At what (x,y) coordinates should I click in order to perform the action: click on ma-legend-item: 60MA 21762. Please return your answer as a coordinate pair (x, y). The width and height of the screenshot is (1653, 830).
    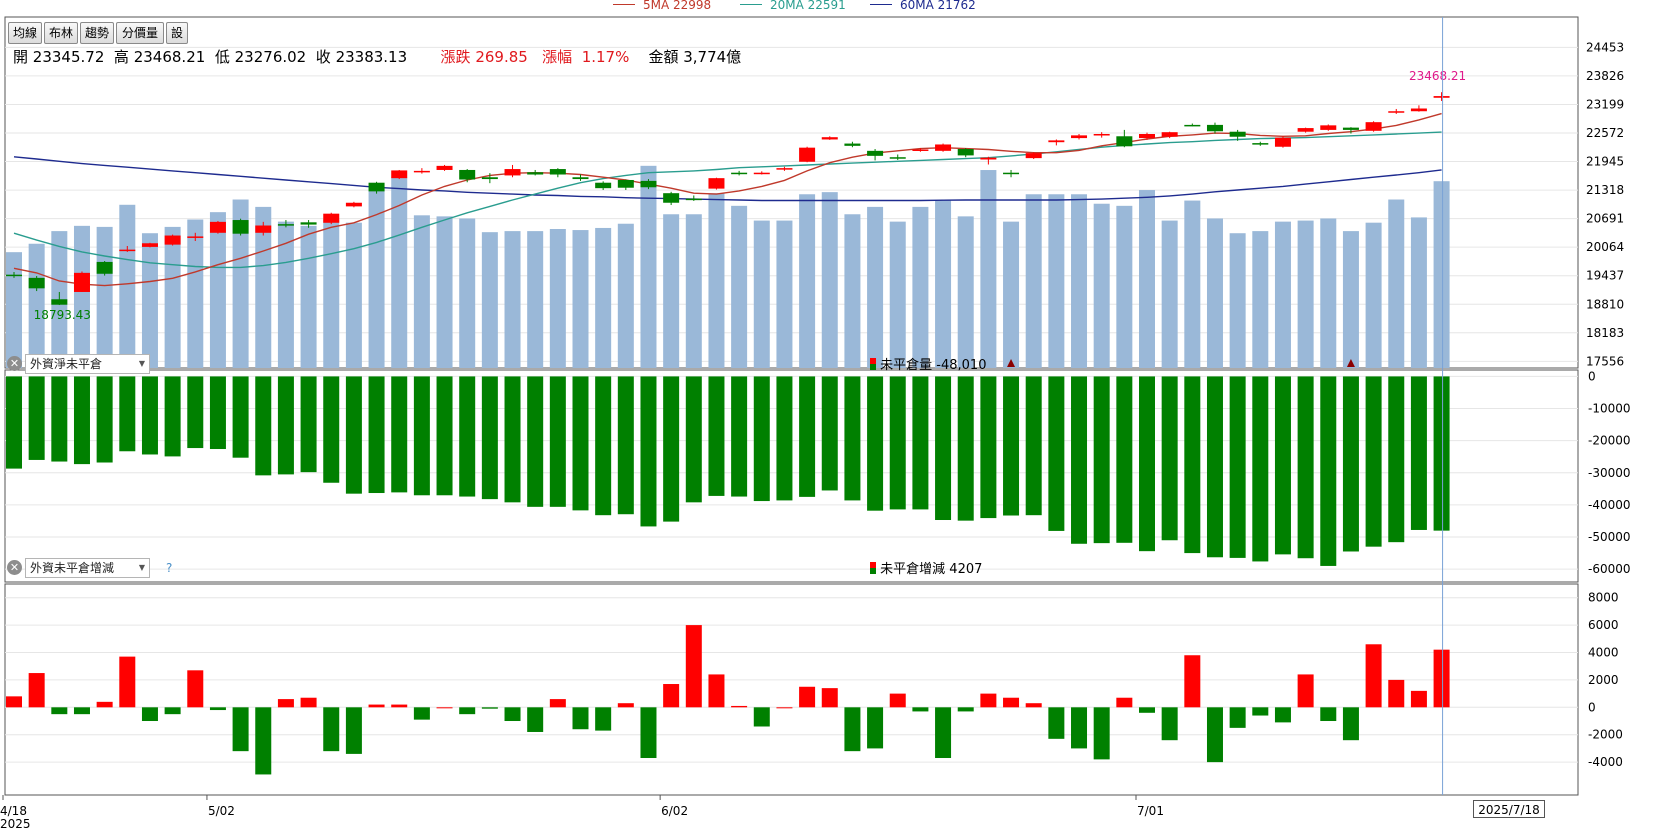
    Looking at the image, I should click on (923, 6).